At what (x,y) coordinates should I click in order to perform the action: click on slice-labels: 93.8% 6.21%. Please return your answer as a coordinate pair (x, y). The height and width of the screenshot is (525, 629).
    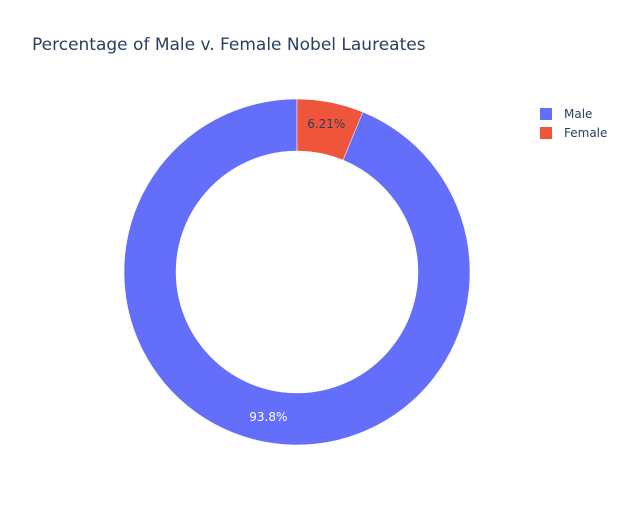
    Looking at the image, I should click on (297, 270).